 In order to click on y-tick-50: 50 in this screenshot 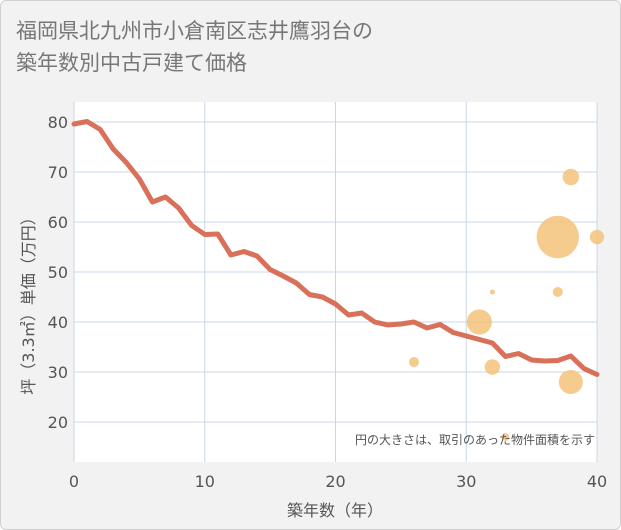, I will do `click(58, 272)`.